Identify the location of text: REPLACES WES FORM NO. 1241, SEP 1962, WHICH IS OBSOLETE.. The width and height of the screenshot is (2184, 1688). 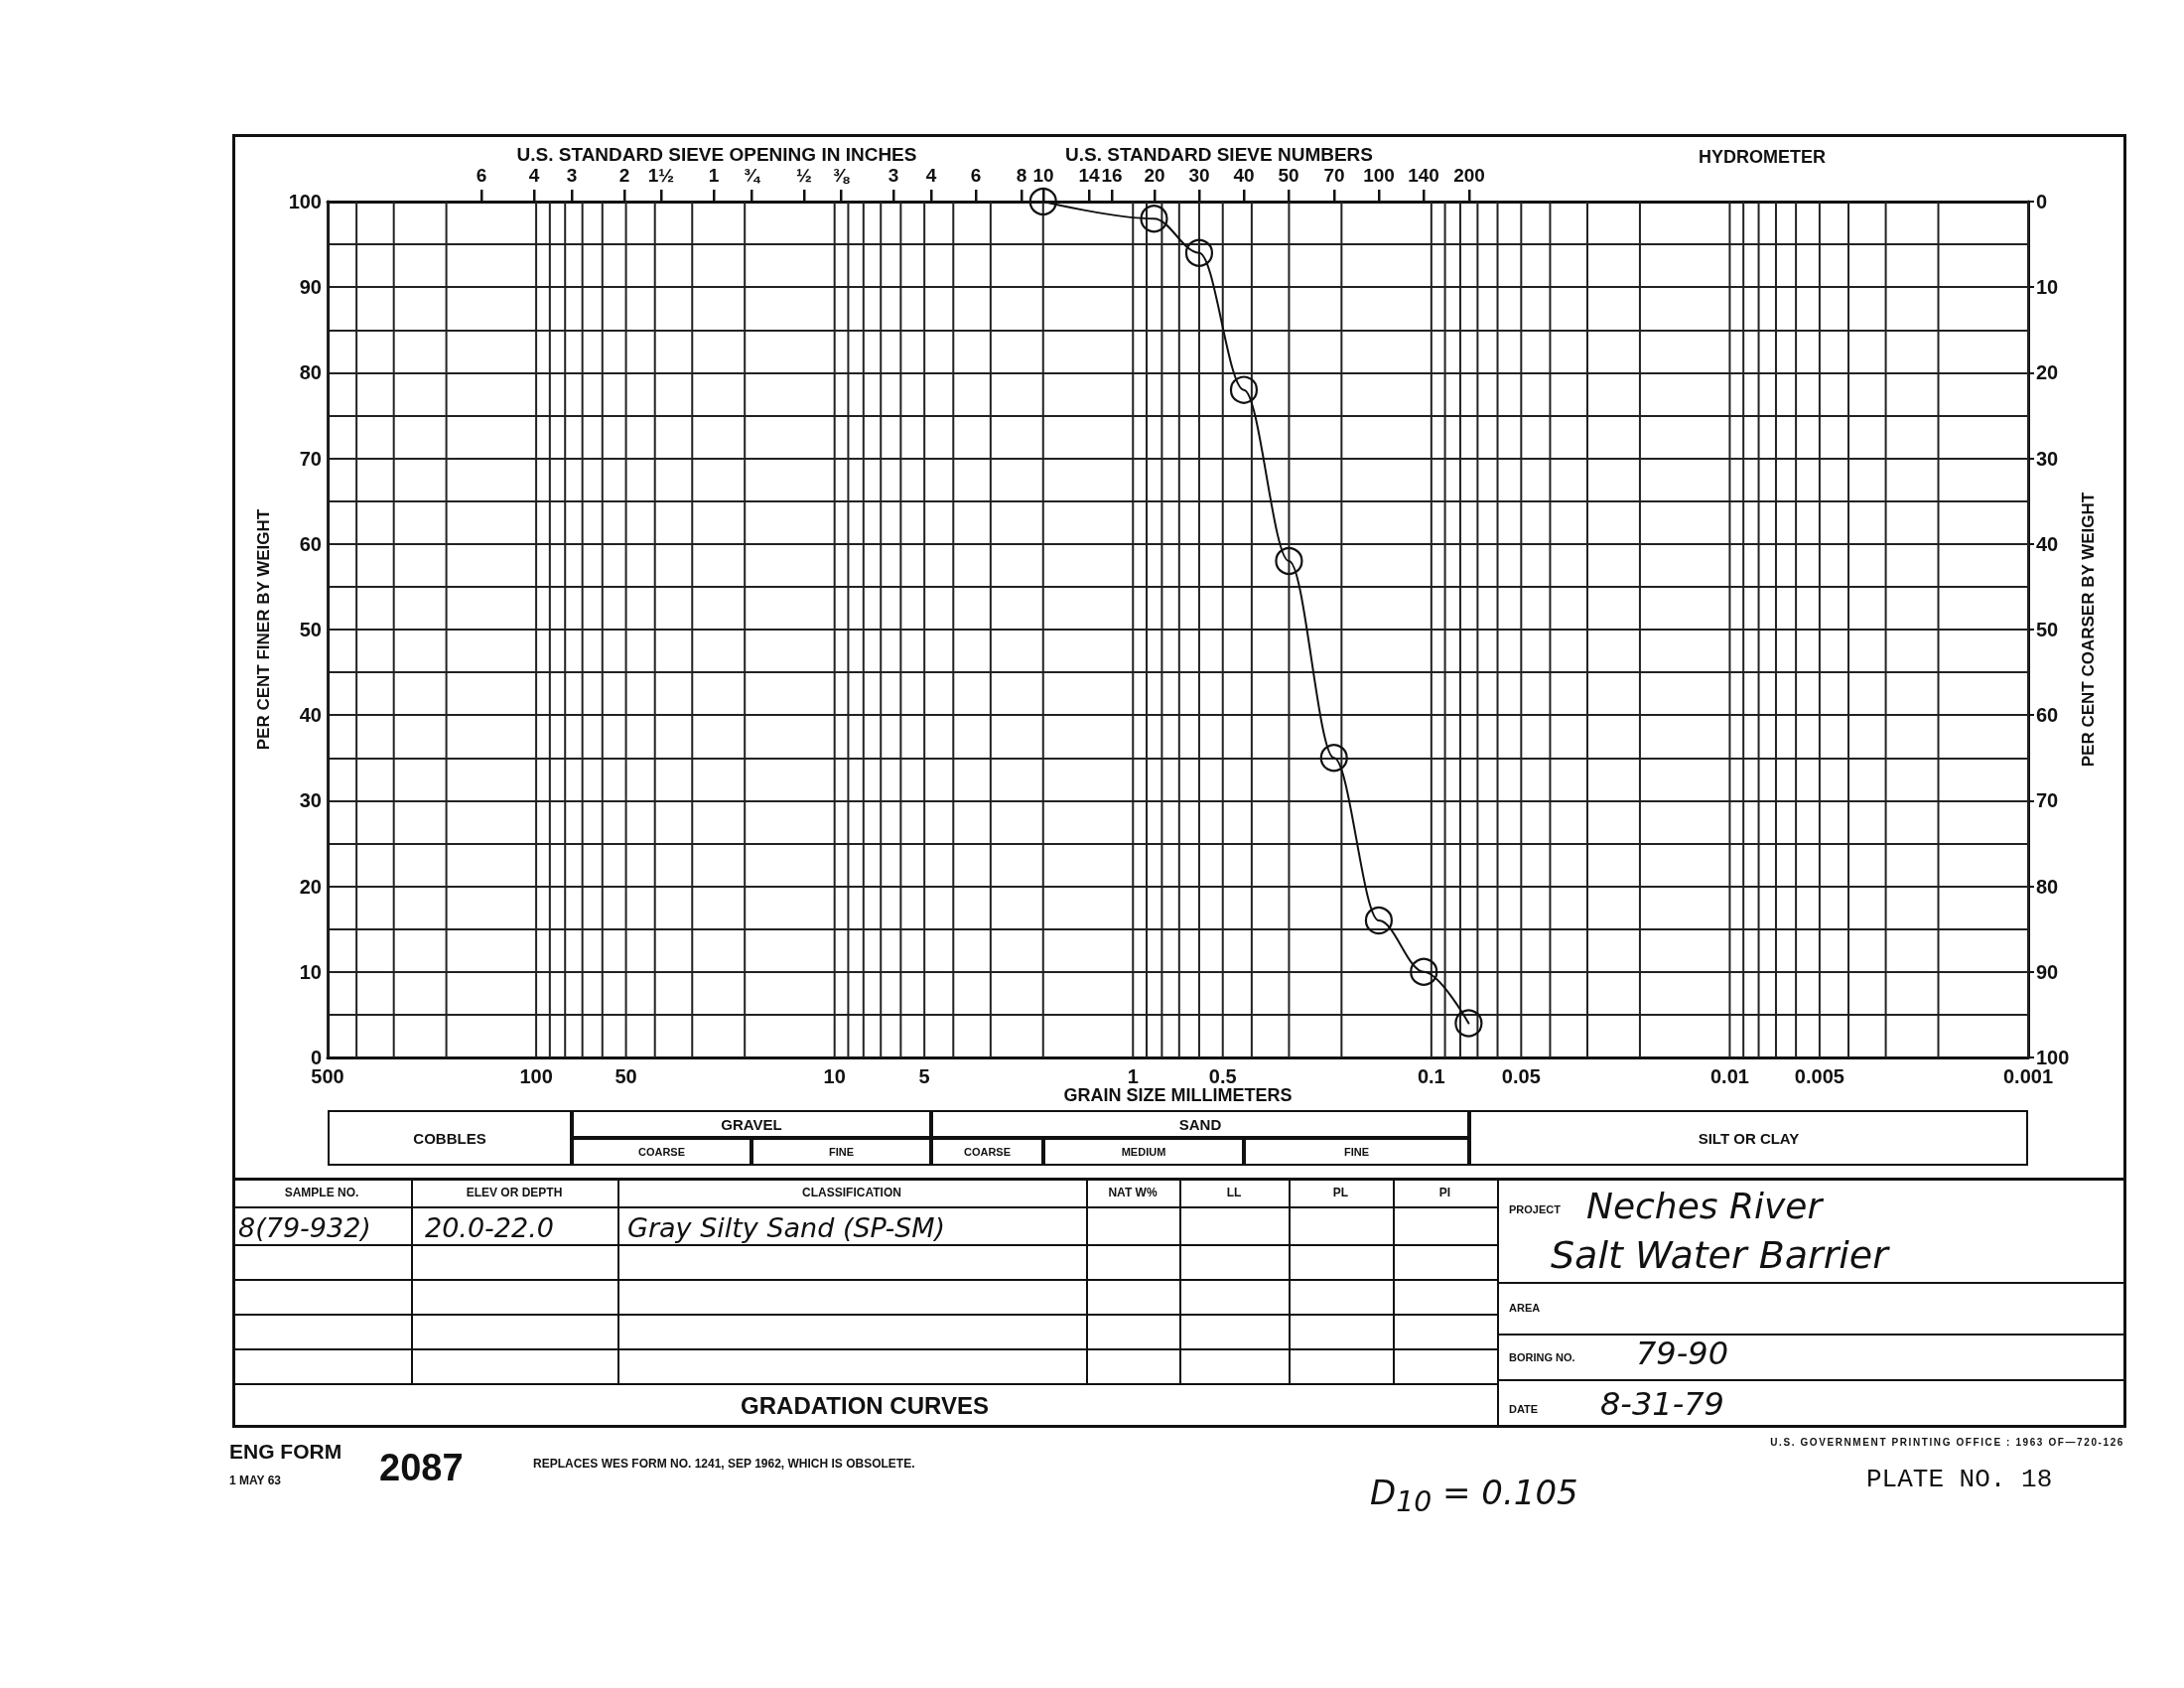
(724, 1464).